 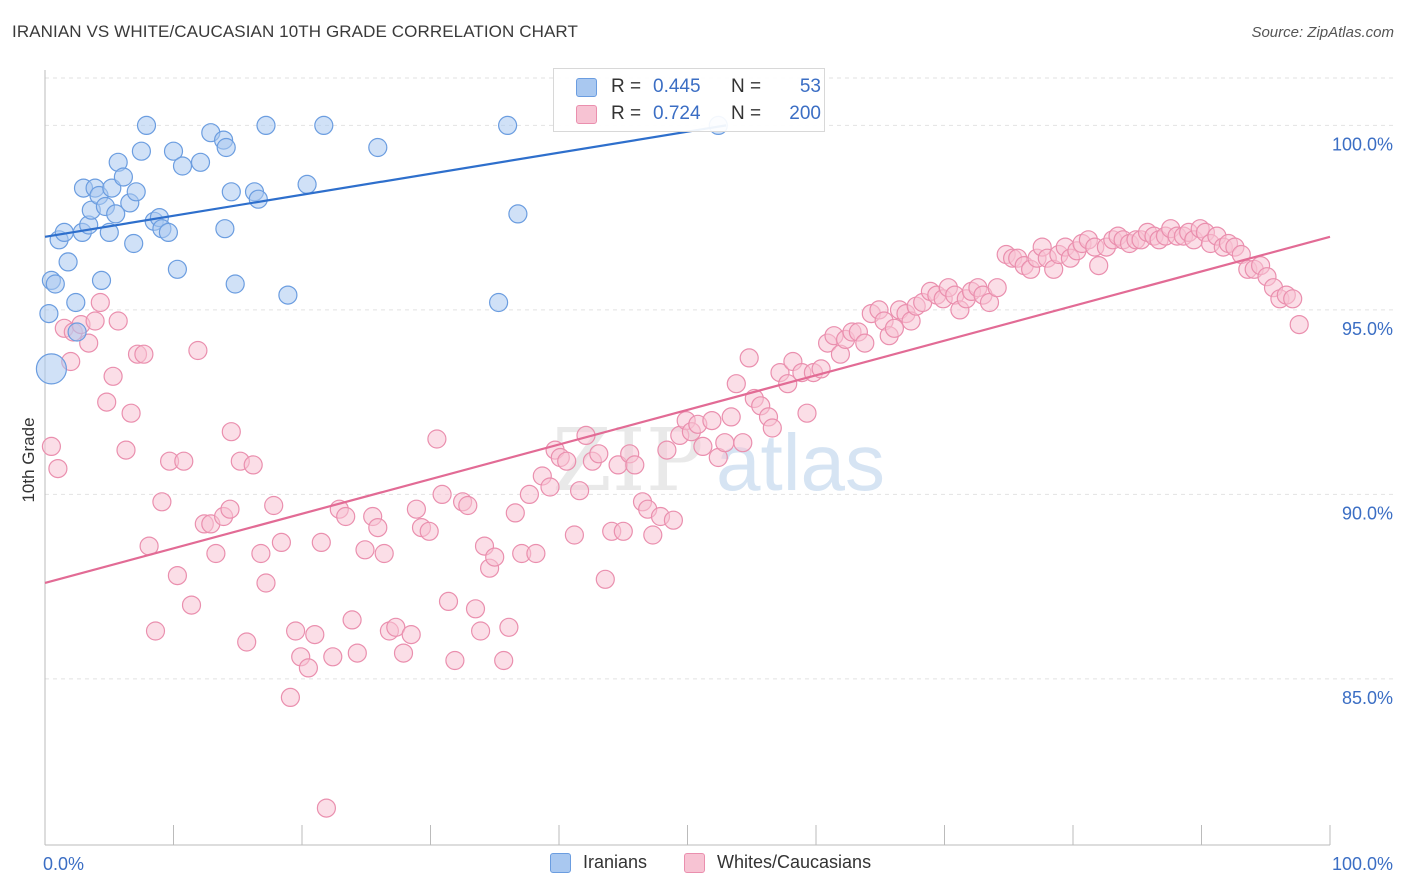 I want to click on legend-row-iranians: R = 0.445 N = 53, so click(x=698, y=87).